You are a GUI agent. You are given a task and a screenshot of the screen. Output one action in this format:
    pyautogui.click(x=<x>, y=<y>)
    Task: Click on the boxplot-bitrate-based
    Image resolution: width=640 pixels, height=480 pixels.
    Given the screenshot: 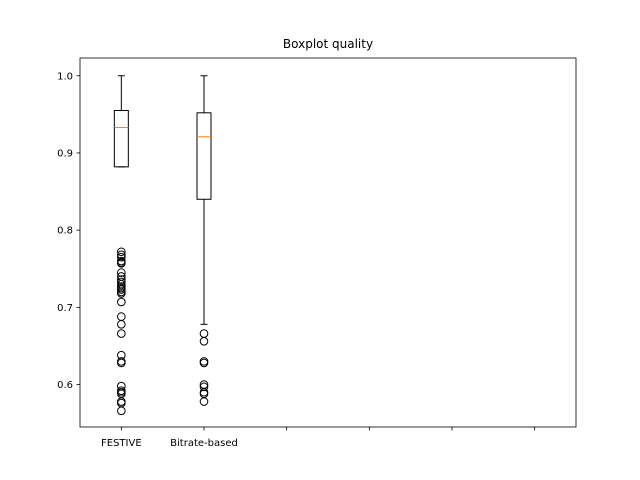 What is the action you would take?
    pyautogui.click(x=204, y=240)
    